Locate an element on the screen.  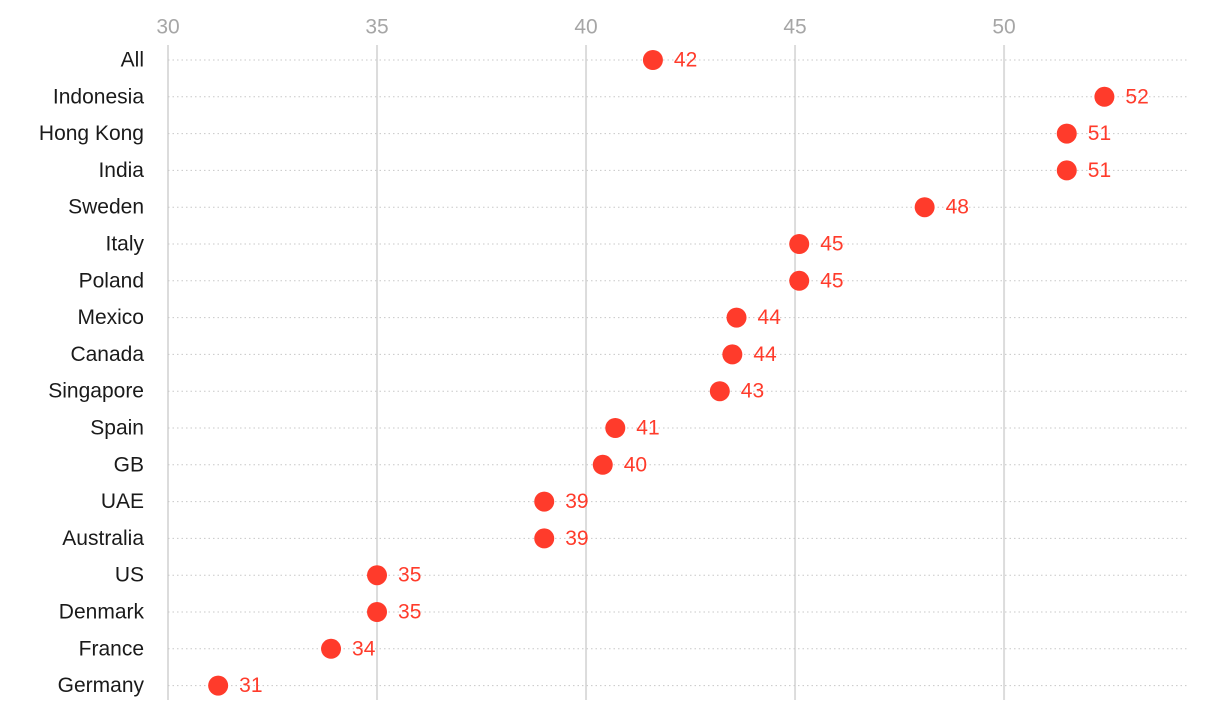
category-label: India is located at coordinates (121, 170).